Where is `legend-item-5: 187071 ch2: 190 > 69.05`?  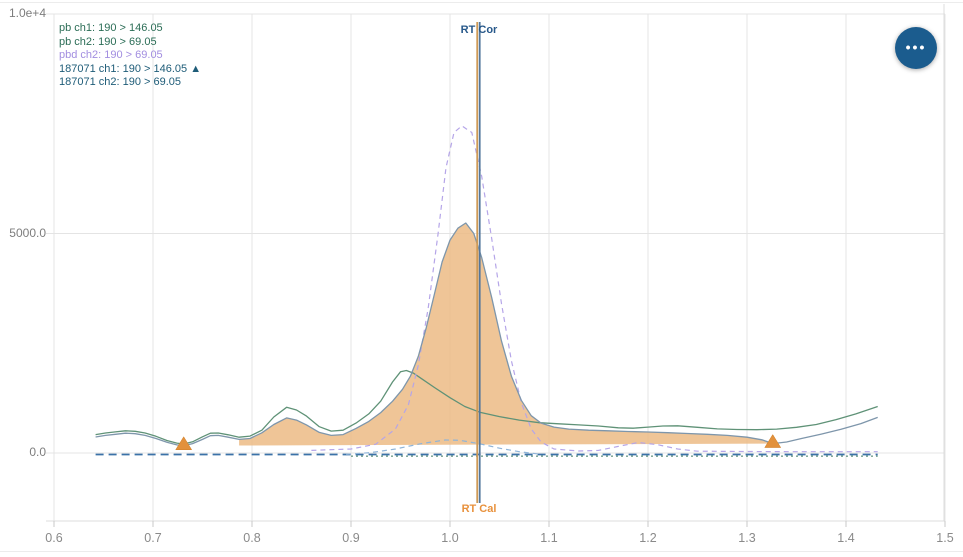
legend-item-5: 187071 ch2: 190 > 69.05 is located at coordinates (120, 82).